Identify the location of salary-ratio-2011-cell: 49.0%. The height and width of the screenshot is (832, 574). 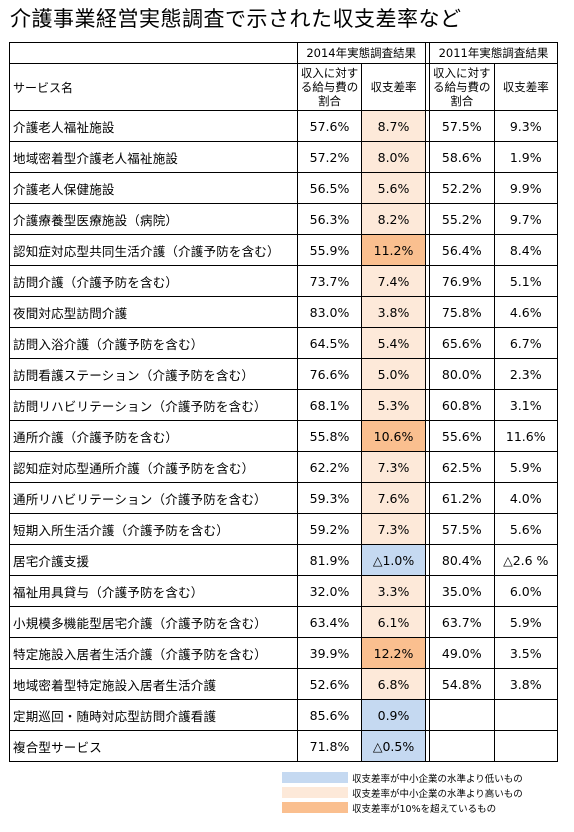
(461, 653).